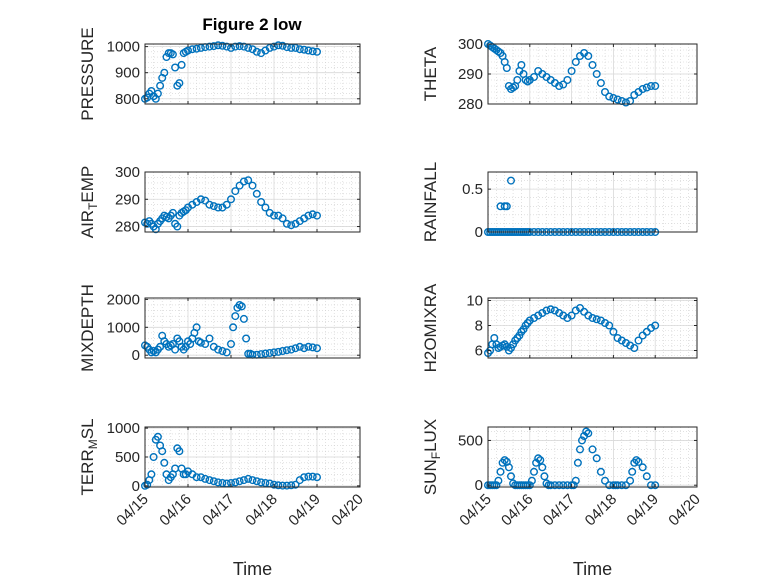 This screenshot has height=583, width=778. Describe the element at coordinates (87, 184) in the screenshot. I see `y-label-rest: EMP` at that location.